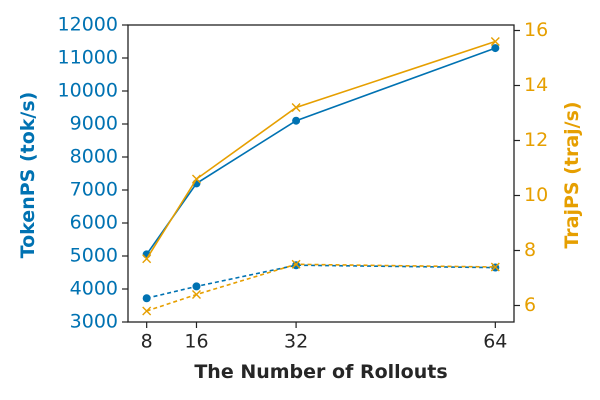 The width and height of the screenshot is (600, 400). What do you see at coordinates (94, 124) in the screenshot?
I see `y-left-tick-label: 9000` at bounding box center [94, 124].